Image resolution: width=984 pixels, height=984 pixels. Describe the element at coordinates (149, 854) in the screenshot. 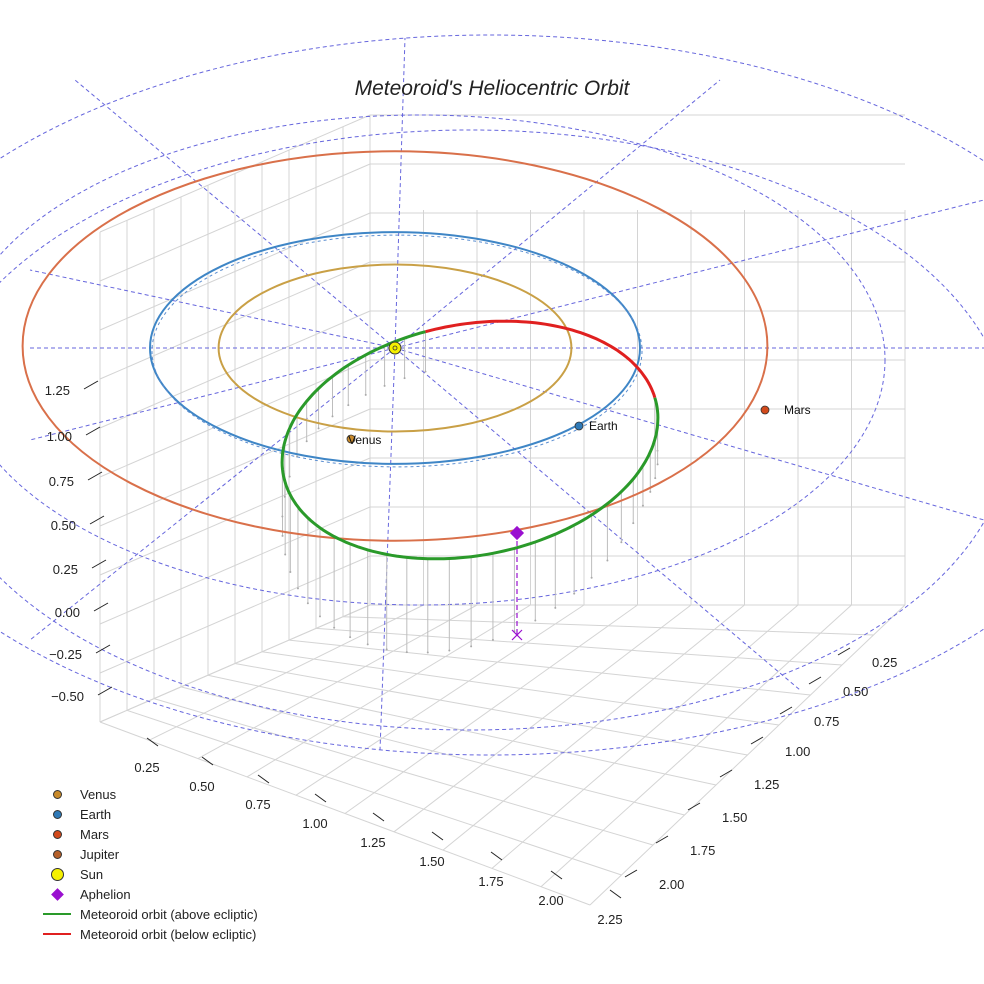

I see `legend-item: Jupiter` at that location.